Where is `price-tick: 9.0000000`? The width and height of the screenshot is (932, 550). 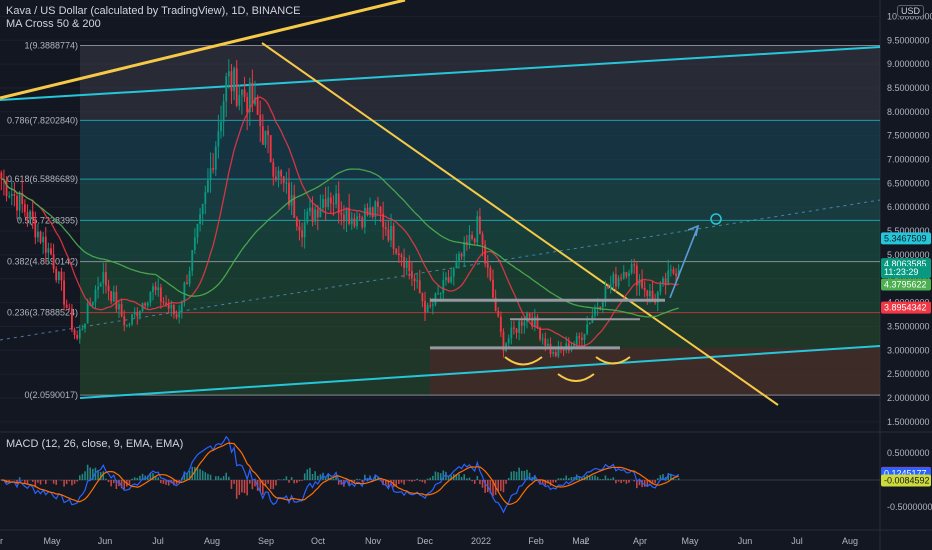 price-tick: 9.0000000 is located at coordinates (908, 64).